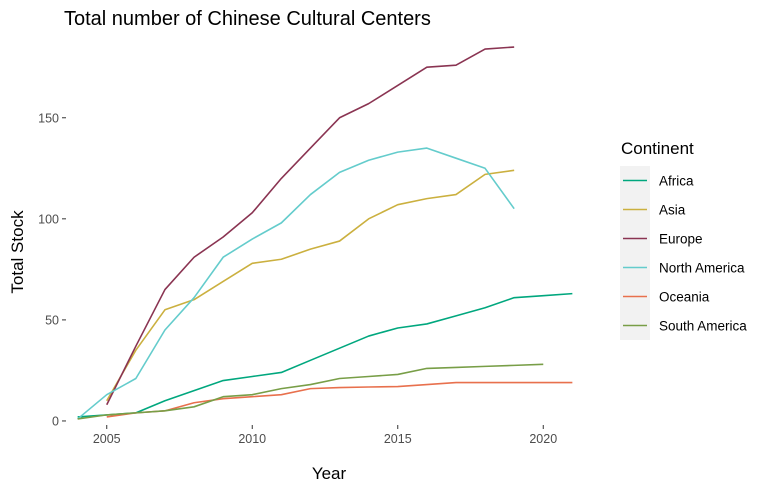 The height and width of the screenshot is (492, 772). Describe the element at coordinates (672, 210) in the screenshot. I see `legend-label: Asia` at that location.